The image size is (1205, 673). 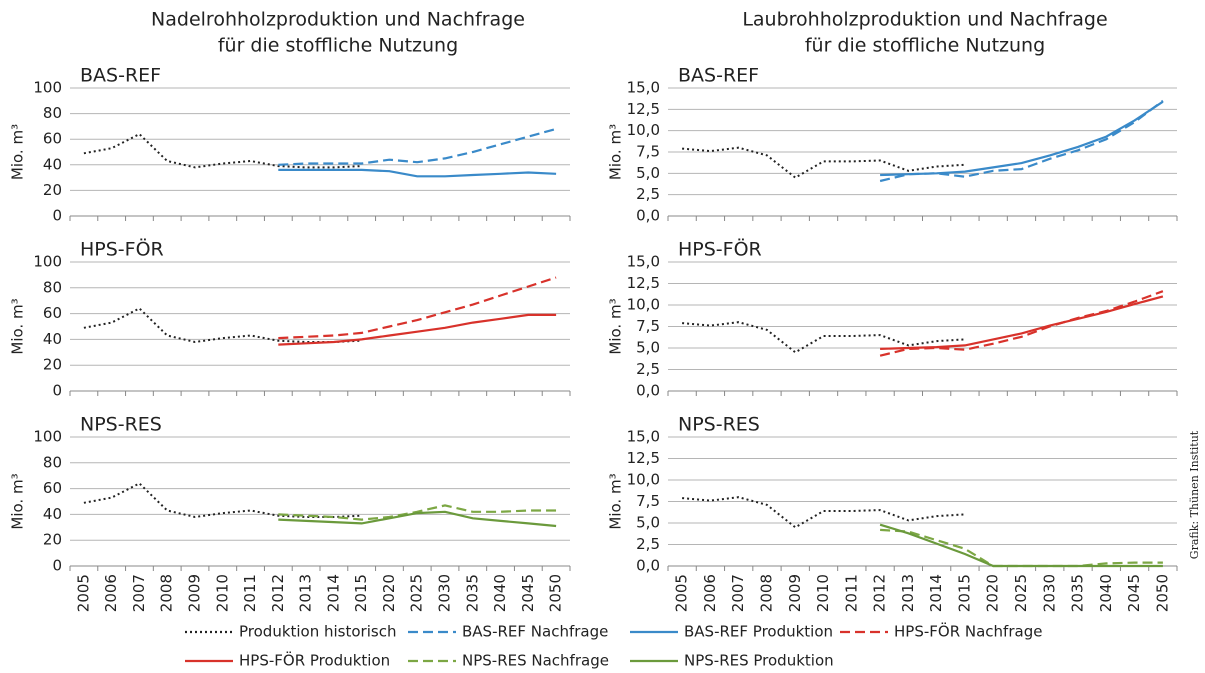 What do you see at coordinates (314, 660) in the screenshot?
I see `legend-label: HPS-FÖR Produktion` at bounding box center [314, 660].